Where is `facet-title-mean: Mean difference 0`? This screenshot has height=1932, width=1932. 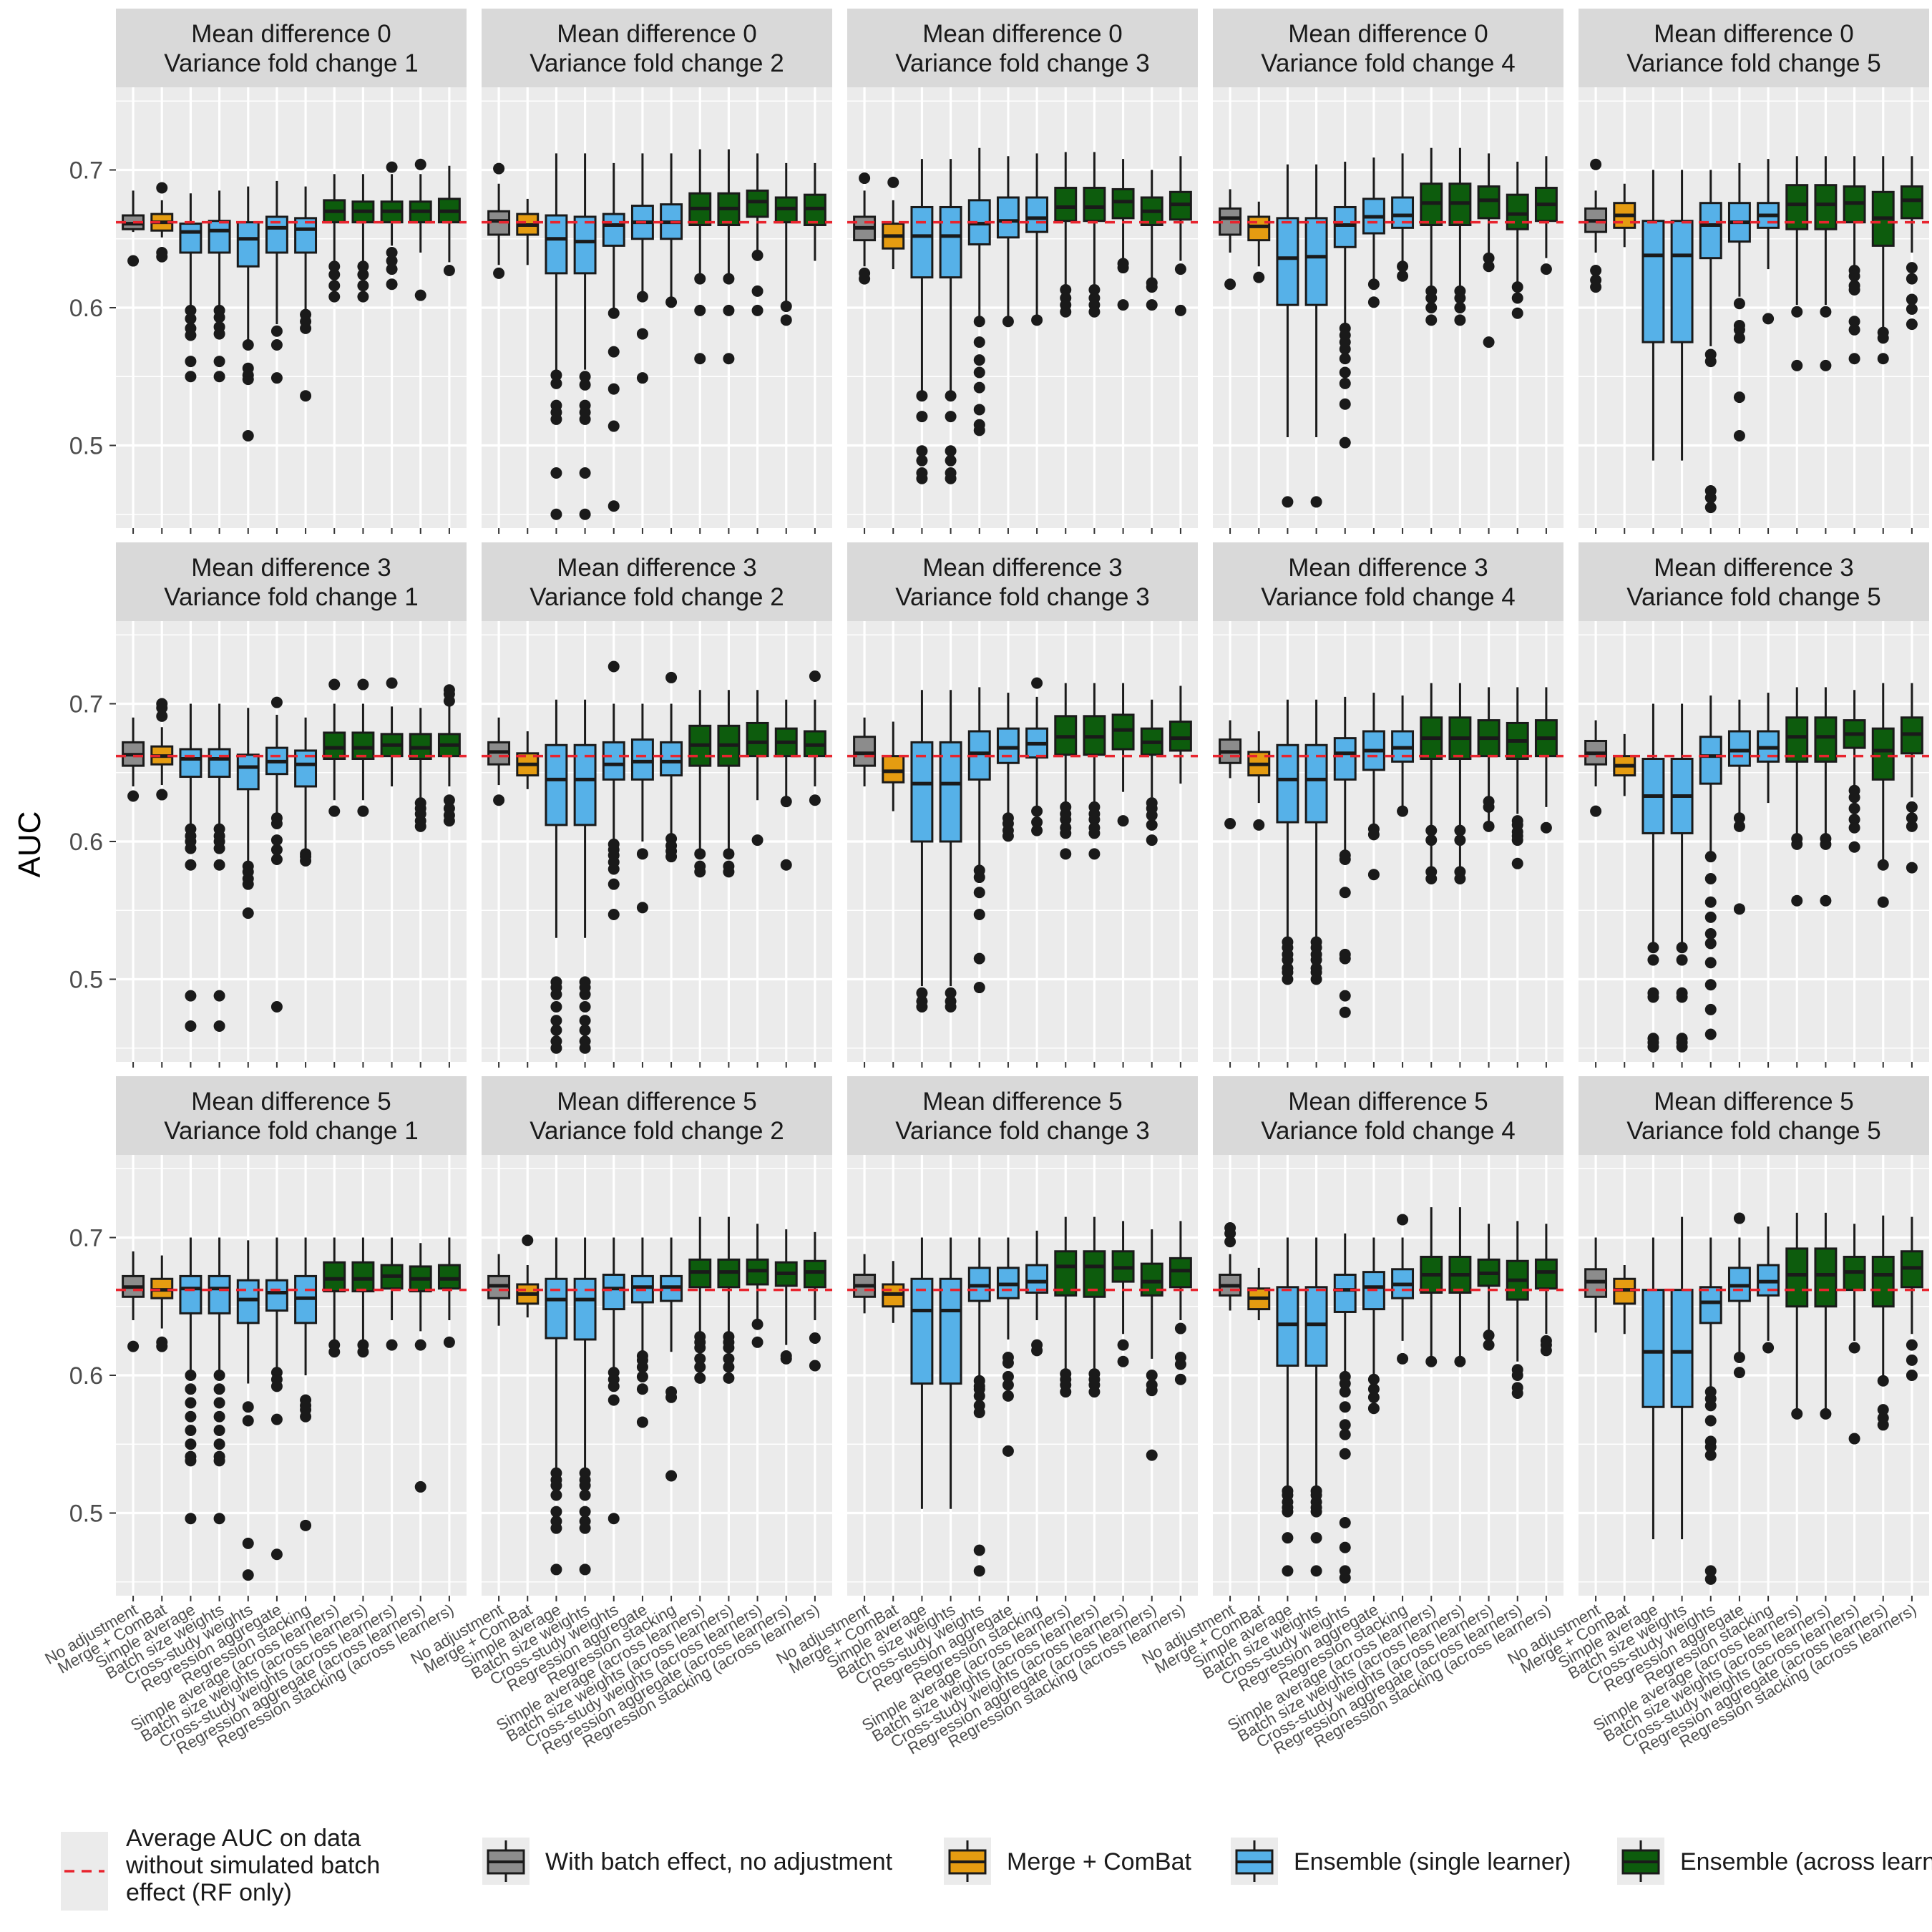
facet-title-mean: Mean difference 0 is located at coordinates (1754, 34).